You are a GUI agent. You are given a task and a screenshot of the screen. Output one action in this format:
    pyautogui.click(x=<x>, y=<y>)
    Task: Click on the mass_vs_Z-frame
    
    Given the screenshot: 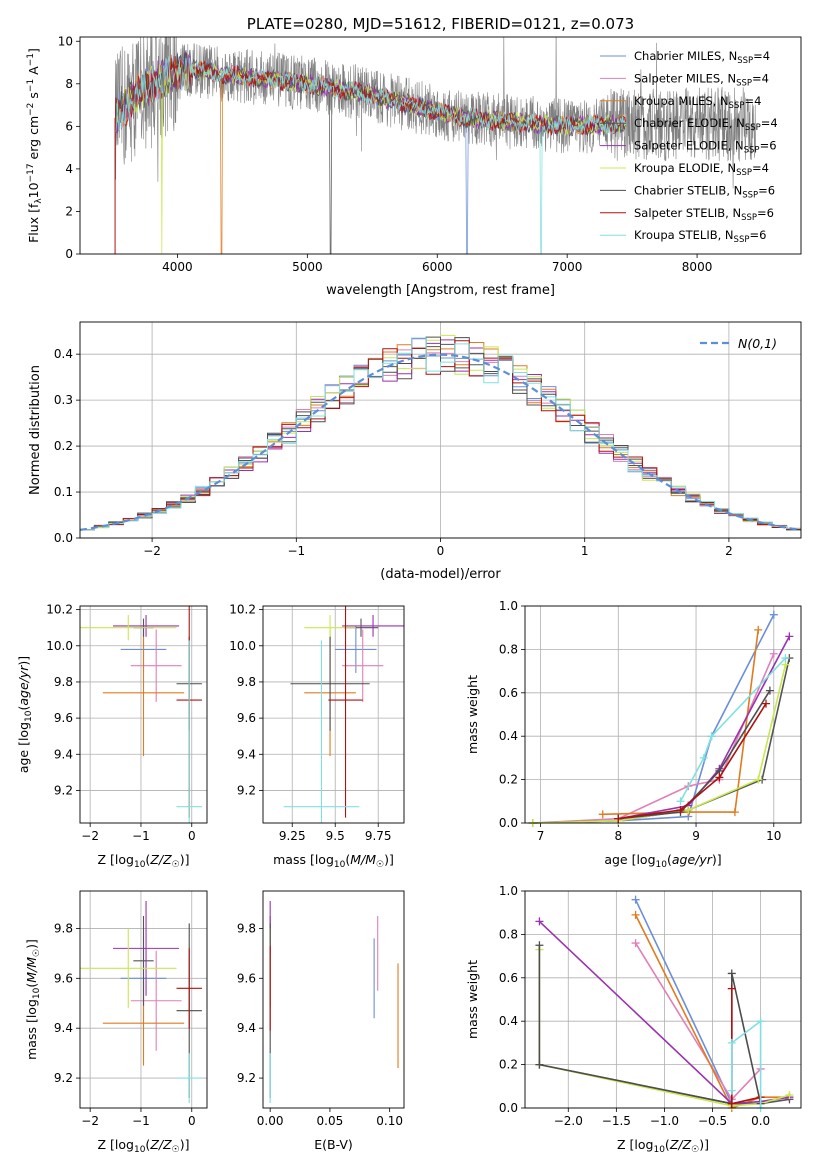 What is the action you would take?
    pyautogui.click(x=143, y=999)
    